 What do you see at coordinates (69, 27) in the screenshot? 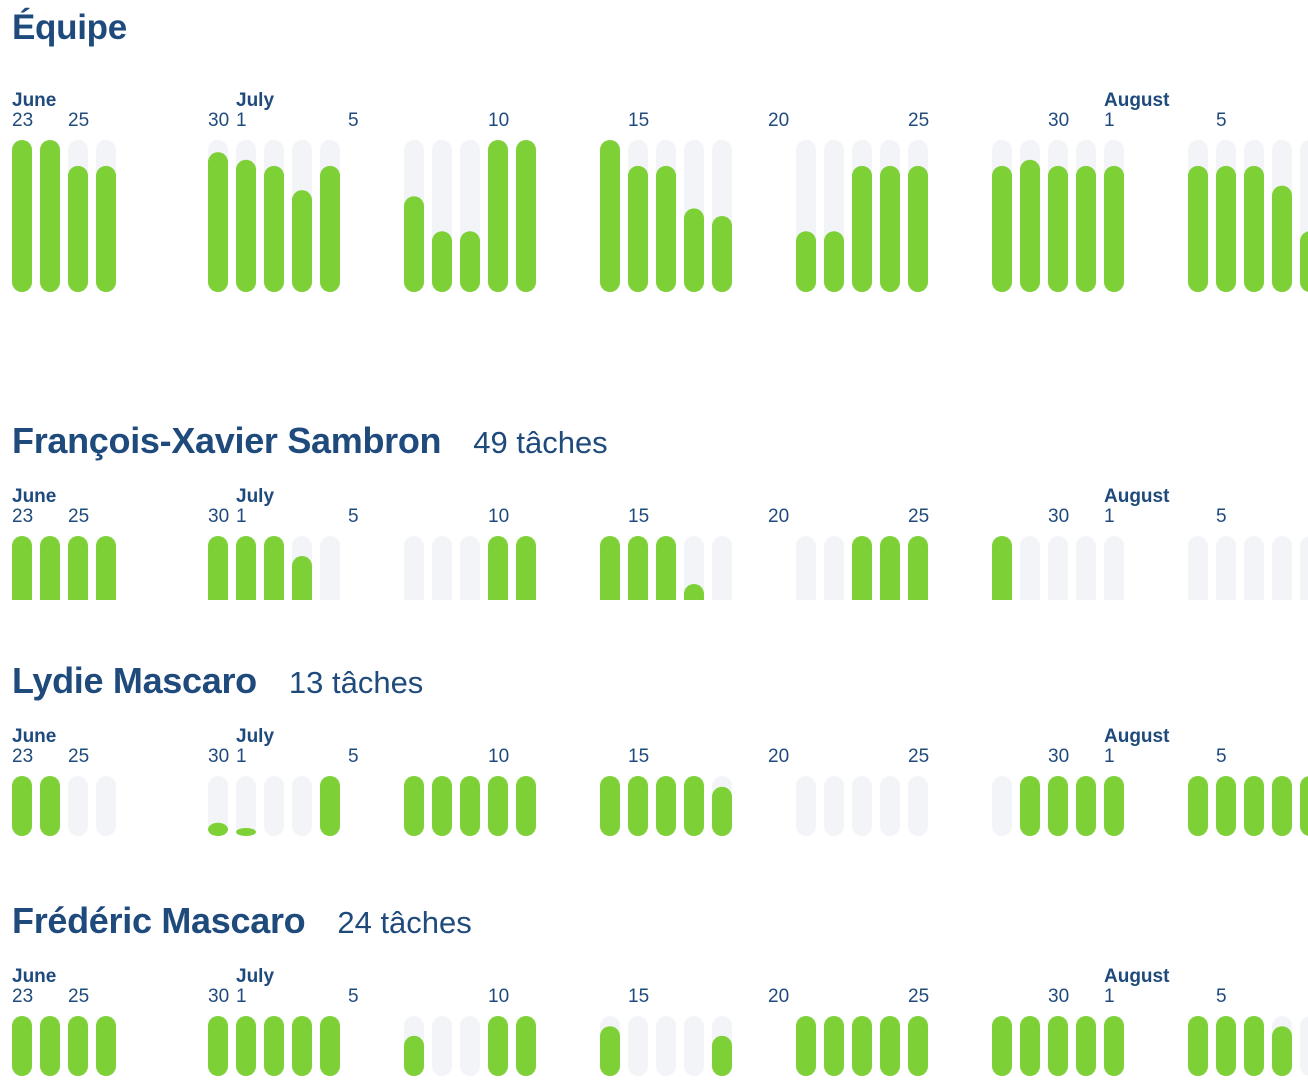
I see `team-title: Équipe` at bounding box center [69, 27].